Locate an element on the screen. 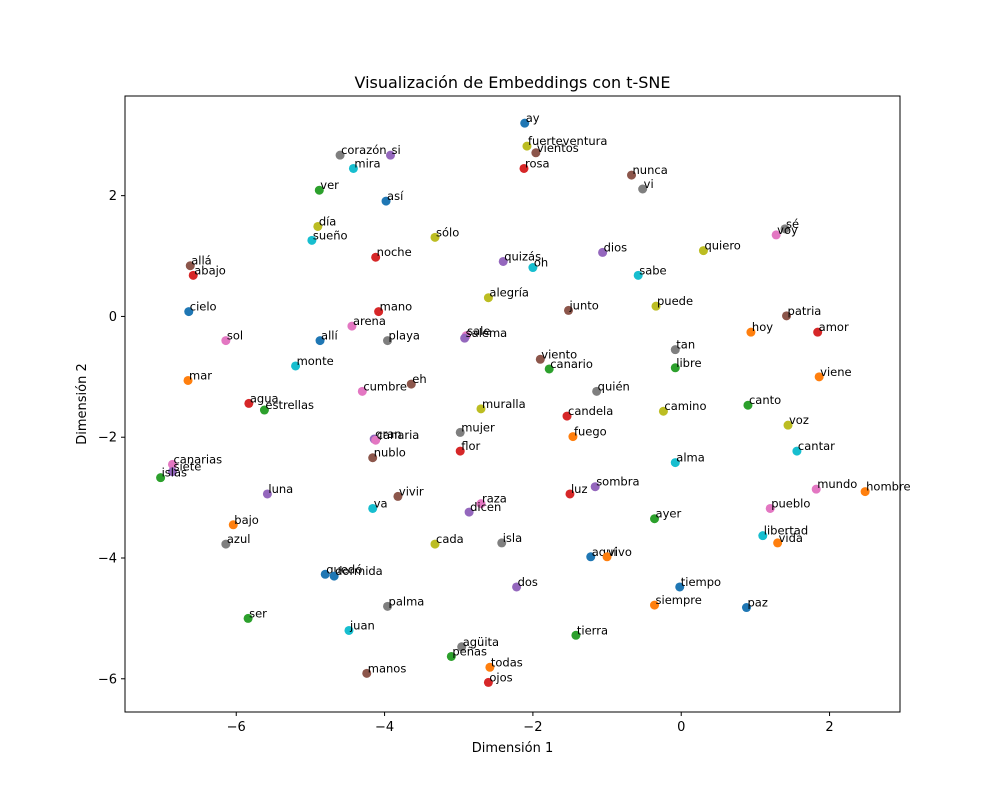  point-label: canaria is located at coordinates (398, 435).